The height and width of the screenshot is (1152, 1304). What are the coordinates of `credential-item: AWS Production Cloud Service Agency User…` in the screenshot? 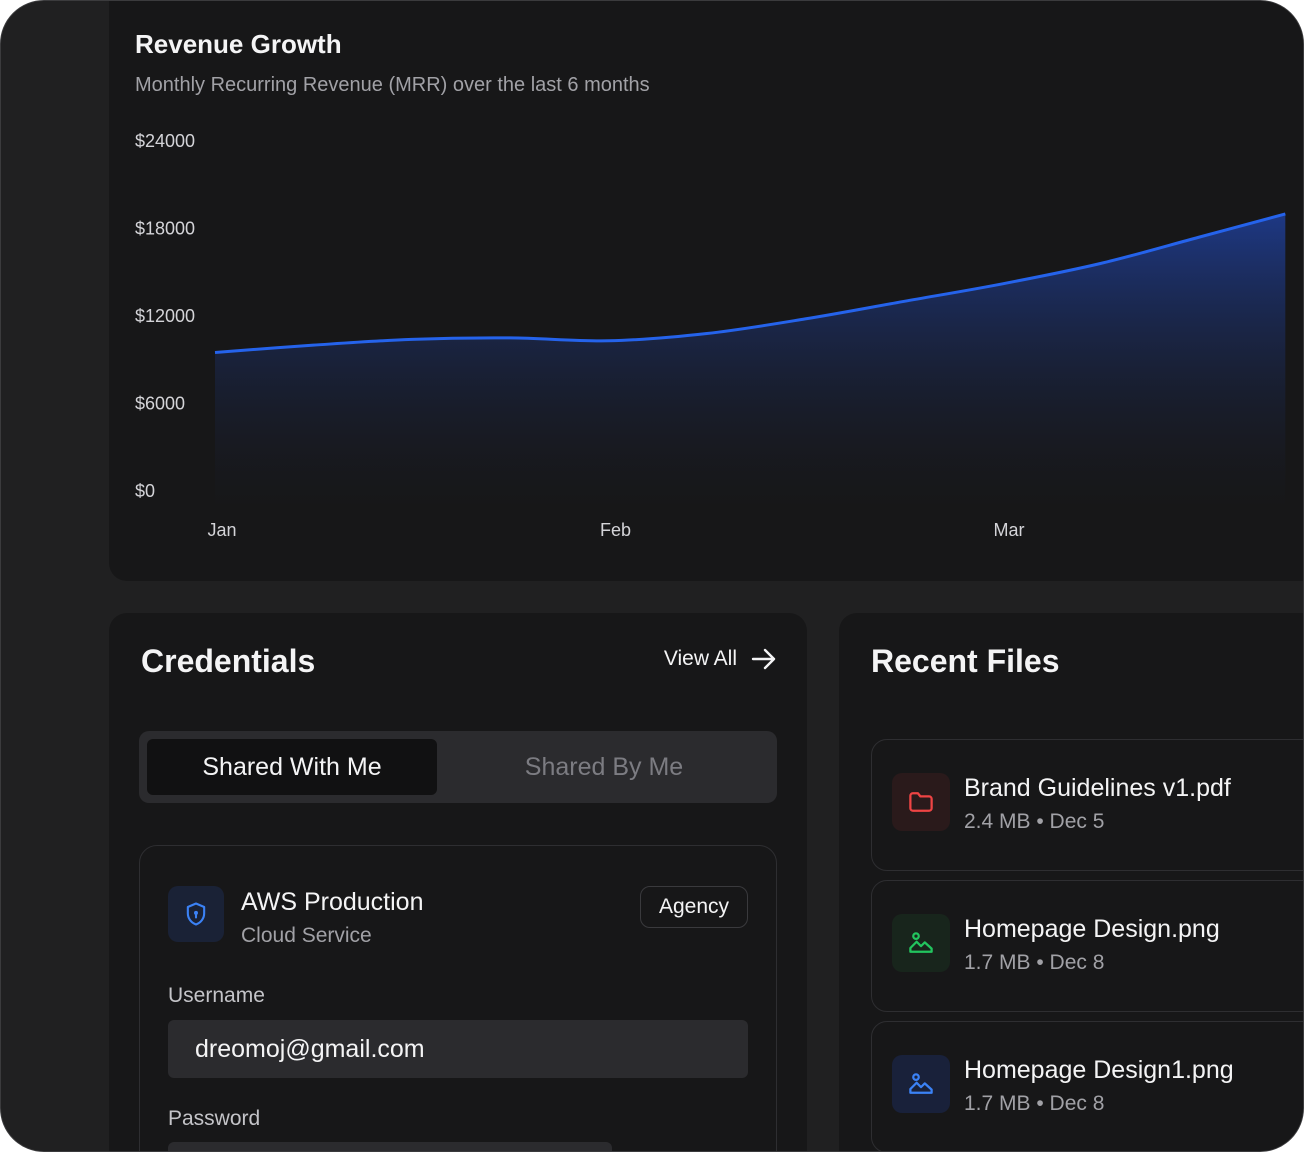 It's located at (458, 998).